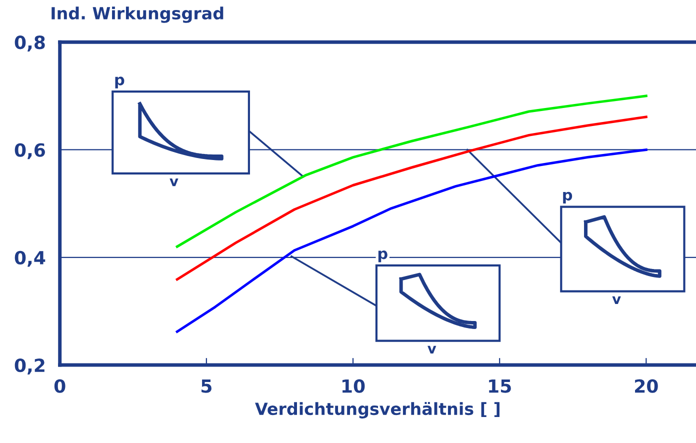 The height and width of the screenshot is (443, 696). What do you see at coordinates (353, 386) in the screenshot?
I see `x-tick-label: 10` at bounding box center [353, 386].